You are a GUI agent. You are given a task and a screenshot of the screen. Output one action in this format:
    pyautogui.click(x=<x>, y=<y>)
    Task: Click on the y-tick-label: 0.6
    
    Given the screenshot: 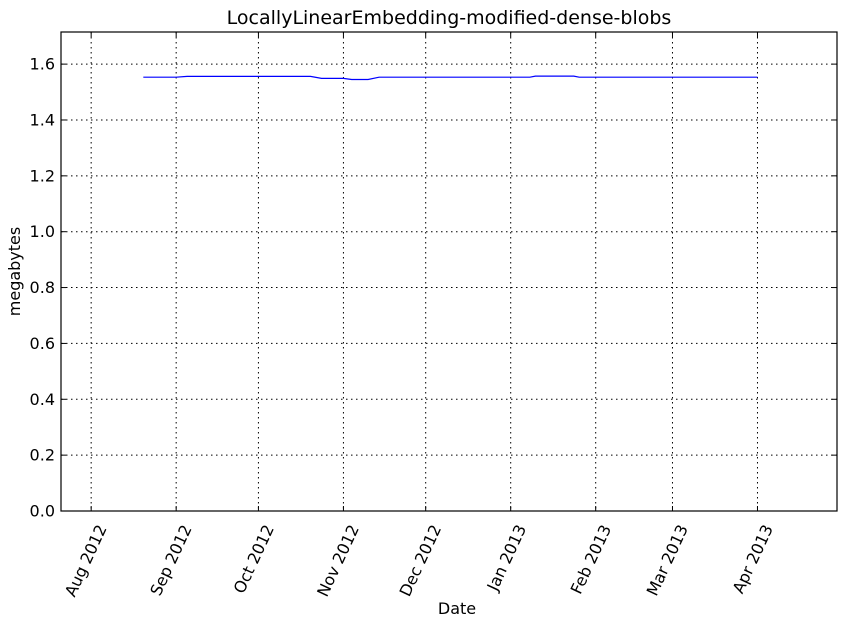 What is the action you would take?
    pyautogui.click(x=42, y=343)
    